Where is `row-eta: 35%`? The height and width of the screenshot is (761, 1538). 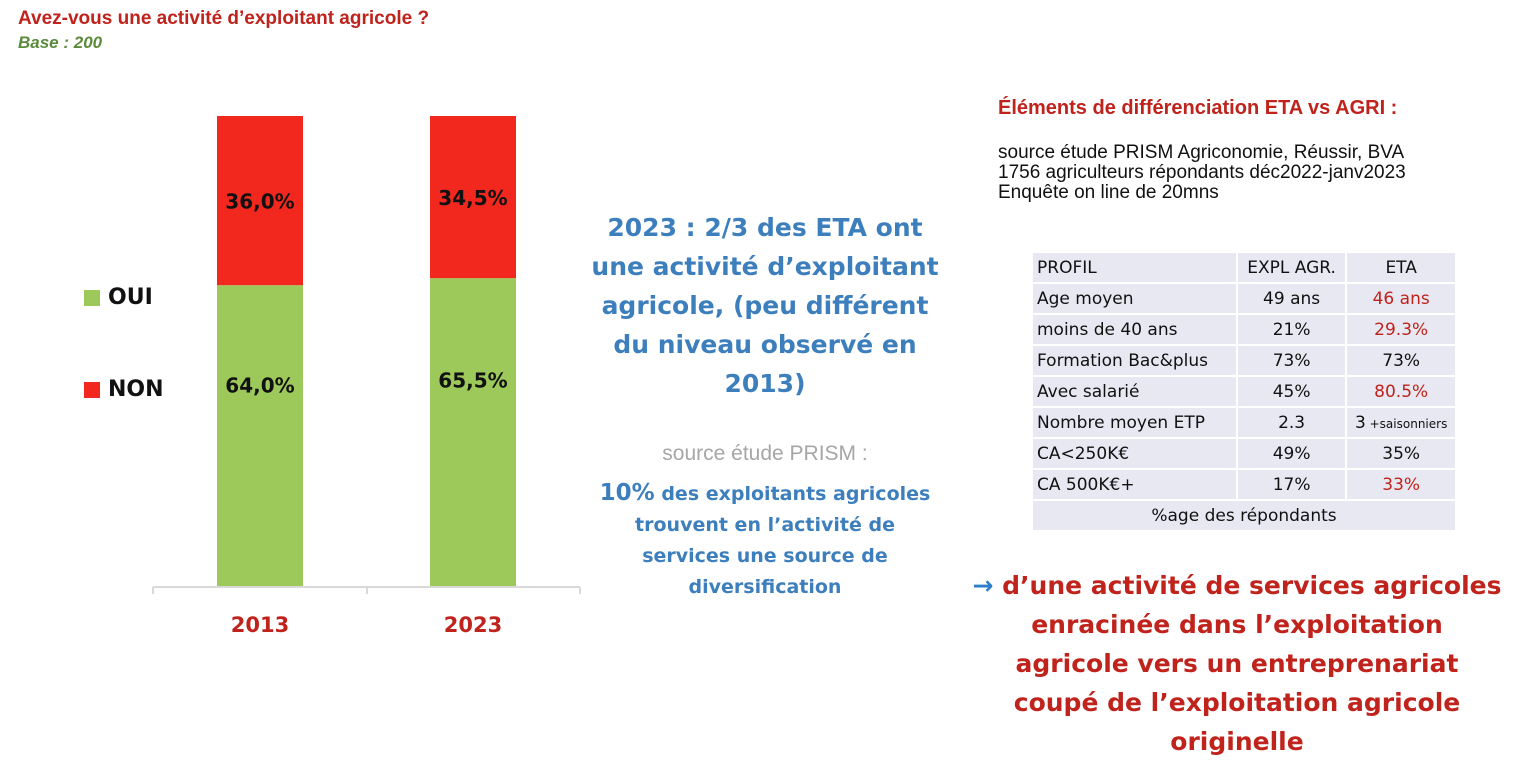 row-eta: 35% is located at coordinates (1400, 454).